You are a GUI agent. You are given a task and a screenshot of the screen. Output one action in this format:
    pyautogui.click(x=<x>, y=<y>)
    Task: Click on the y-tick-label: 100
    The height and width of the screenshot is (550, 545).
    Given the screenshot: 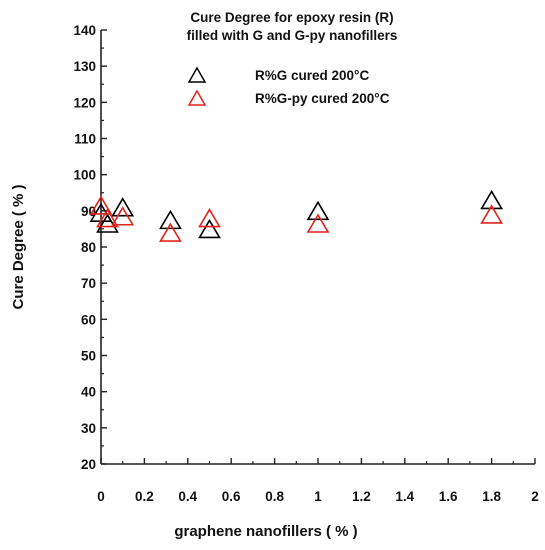 What is the action you would take?
    pyautogui.click(x=84, y=175)
    